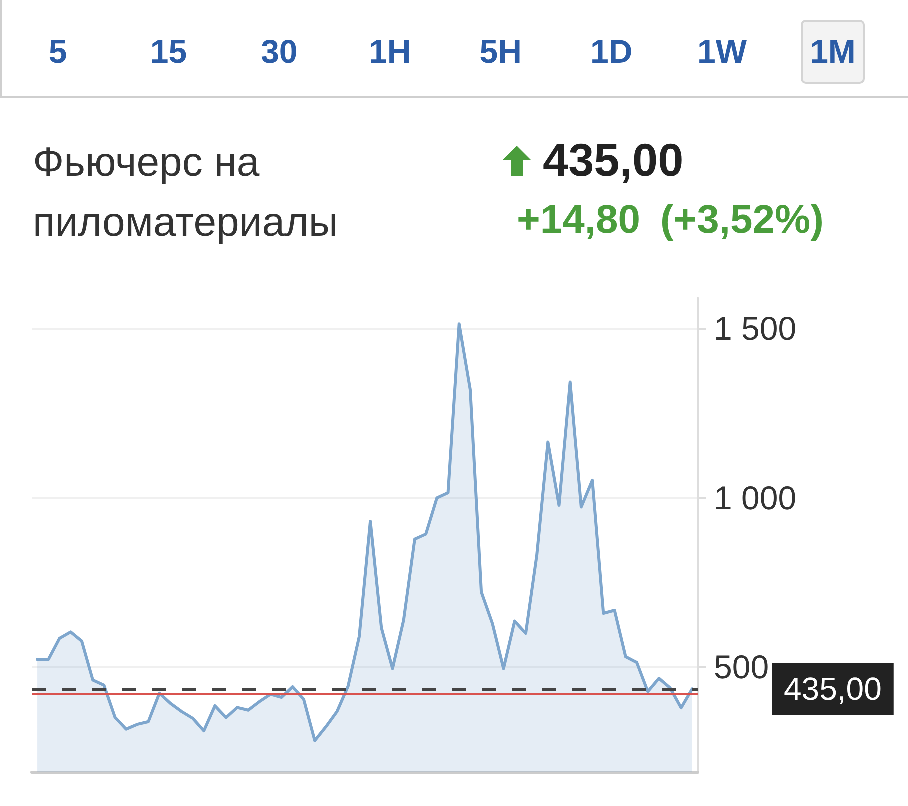 The width and height of the screenshot is (908, 806). I want to click on y-tick-label: 1 000, so click(755, 497).